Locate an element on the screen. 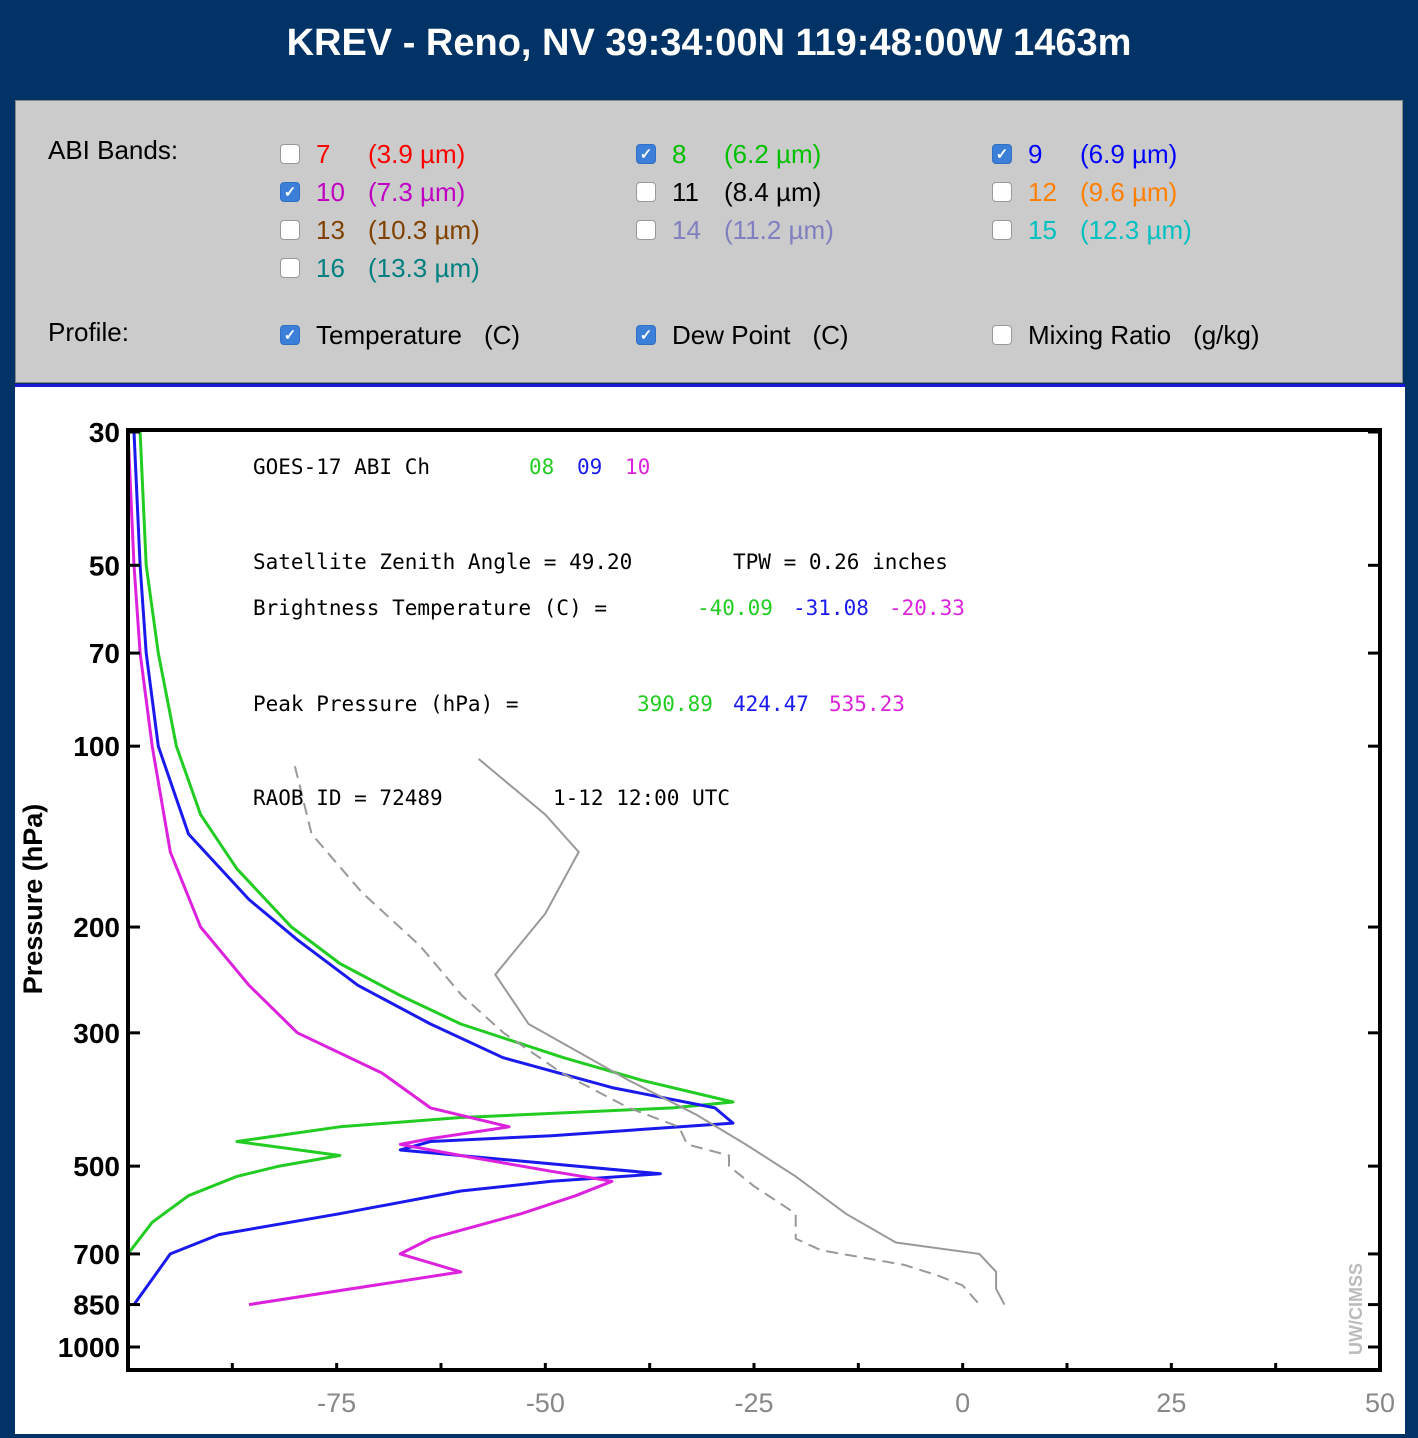  peak-value-10: 535.23 is located at coordinates (867, 704).